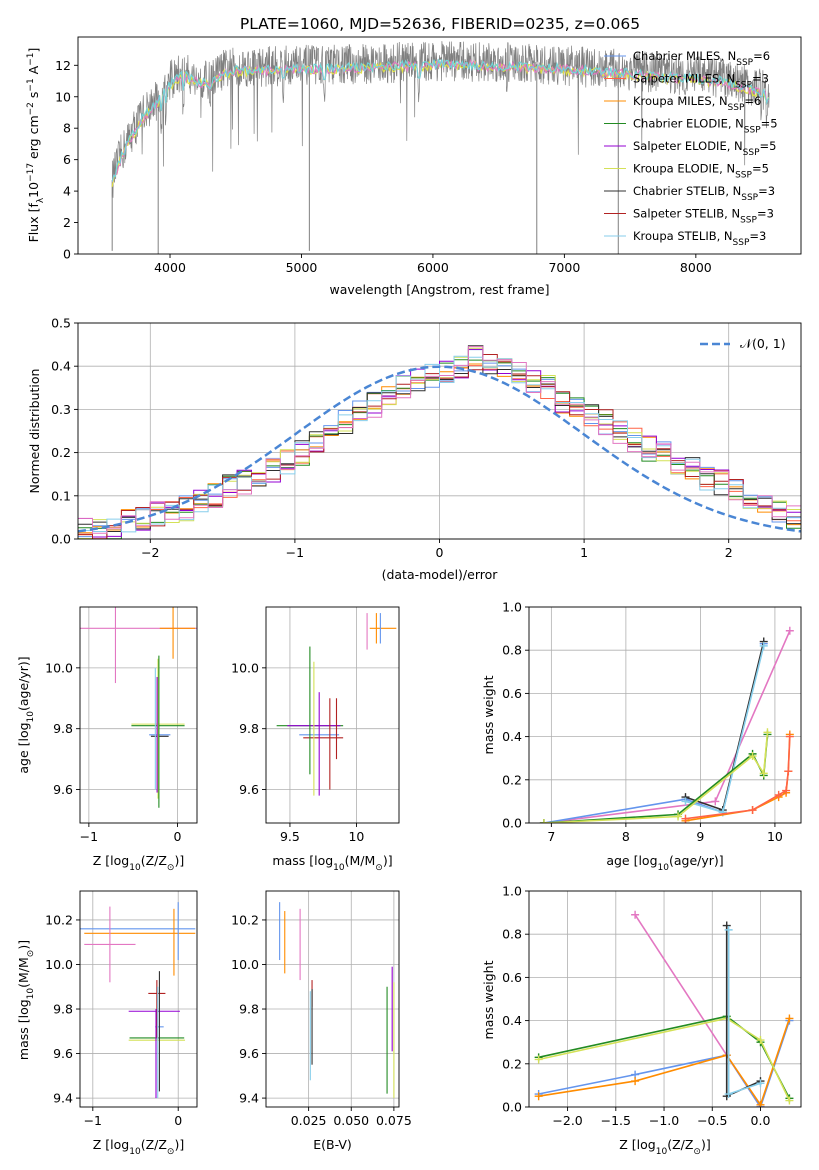 This screenshot has width=819, height=1170. I want to click on x-tick-label: 4000, so click(170, 267).